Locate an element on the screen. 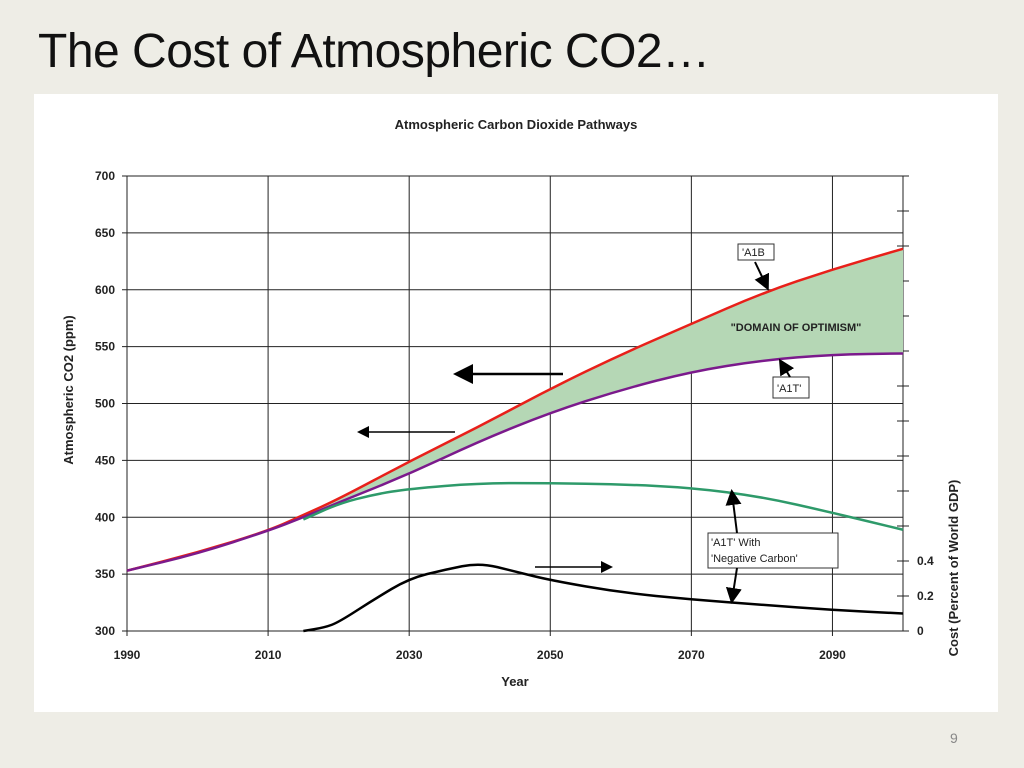 This screenshot has height=768, width=1024. y-tick-label: 300 is located at coordinates (105, 631).